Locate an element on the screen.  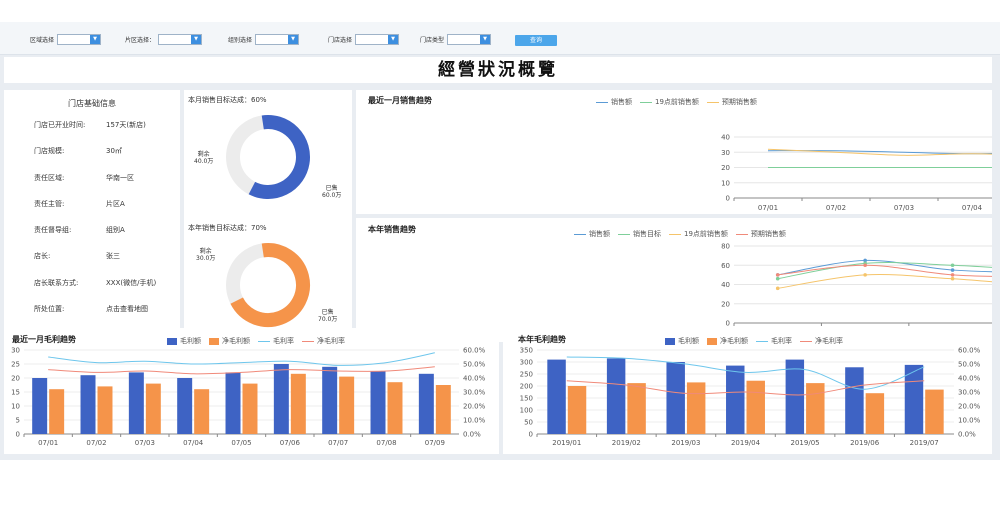
x-tick-label: 07/01 is located at coordinates (48, 443).